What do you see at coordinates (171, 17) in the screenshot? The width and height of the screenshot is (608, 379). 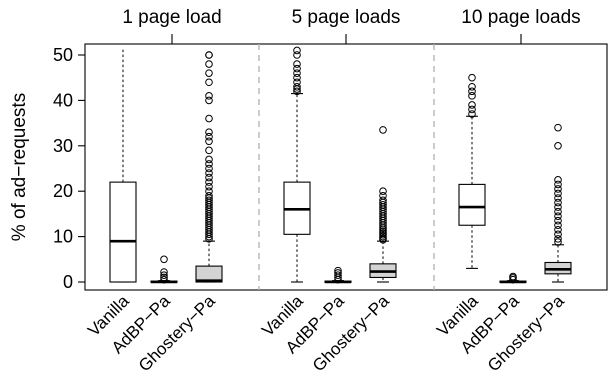 I see `group-label: 1 page load` at bounding box center [171, 17].